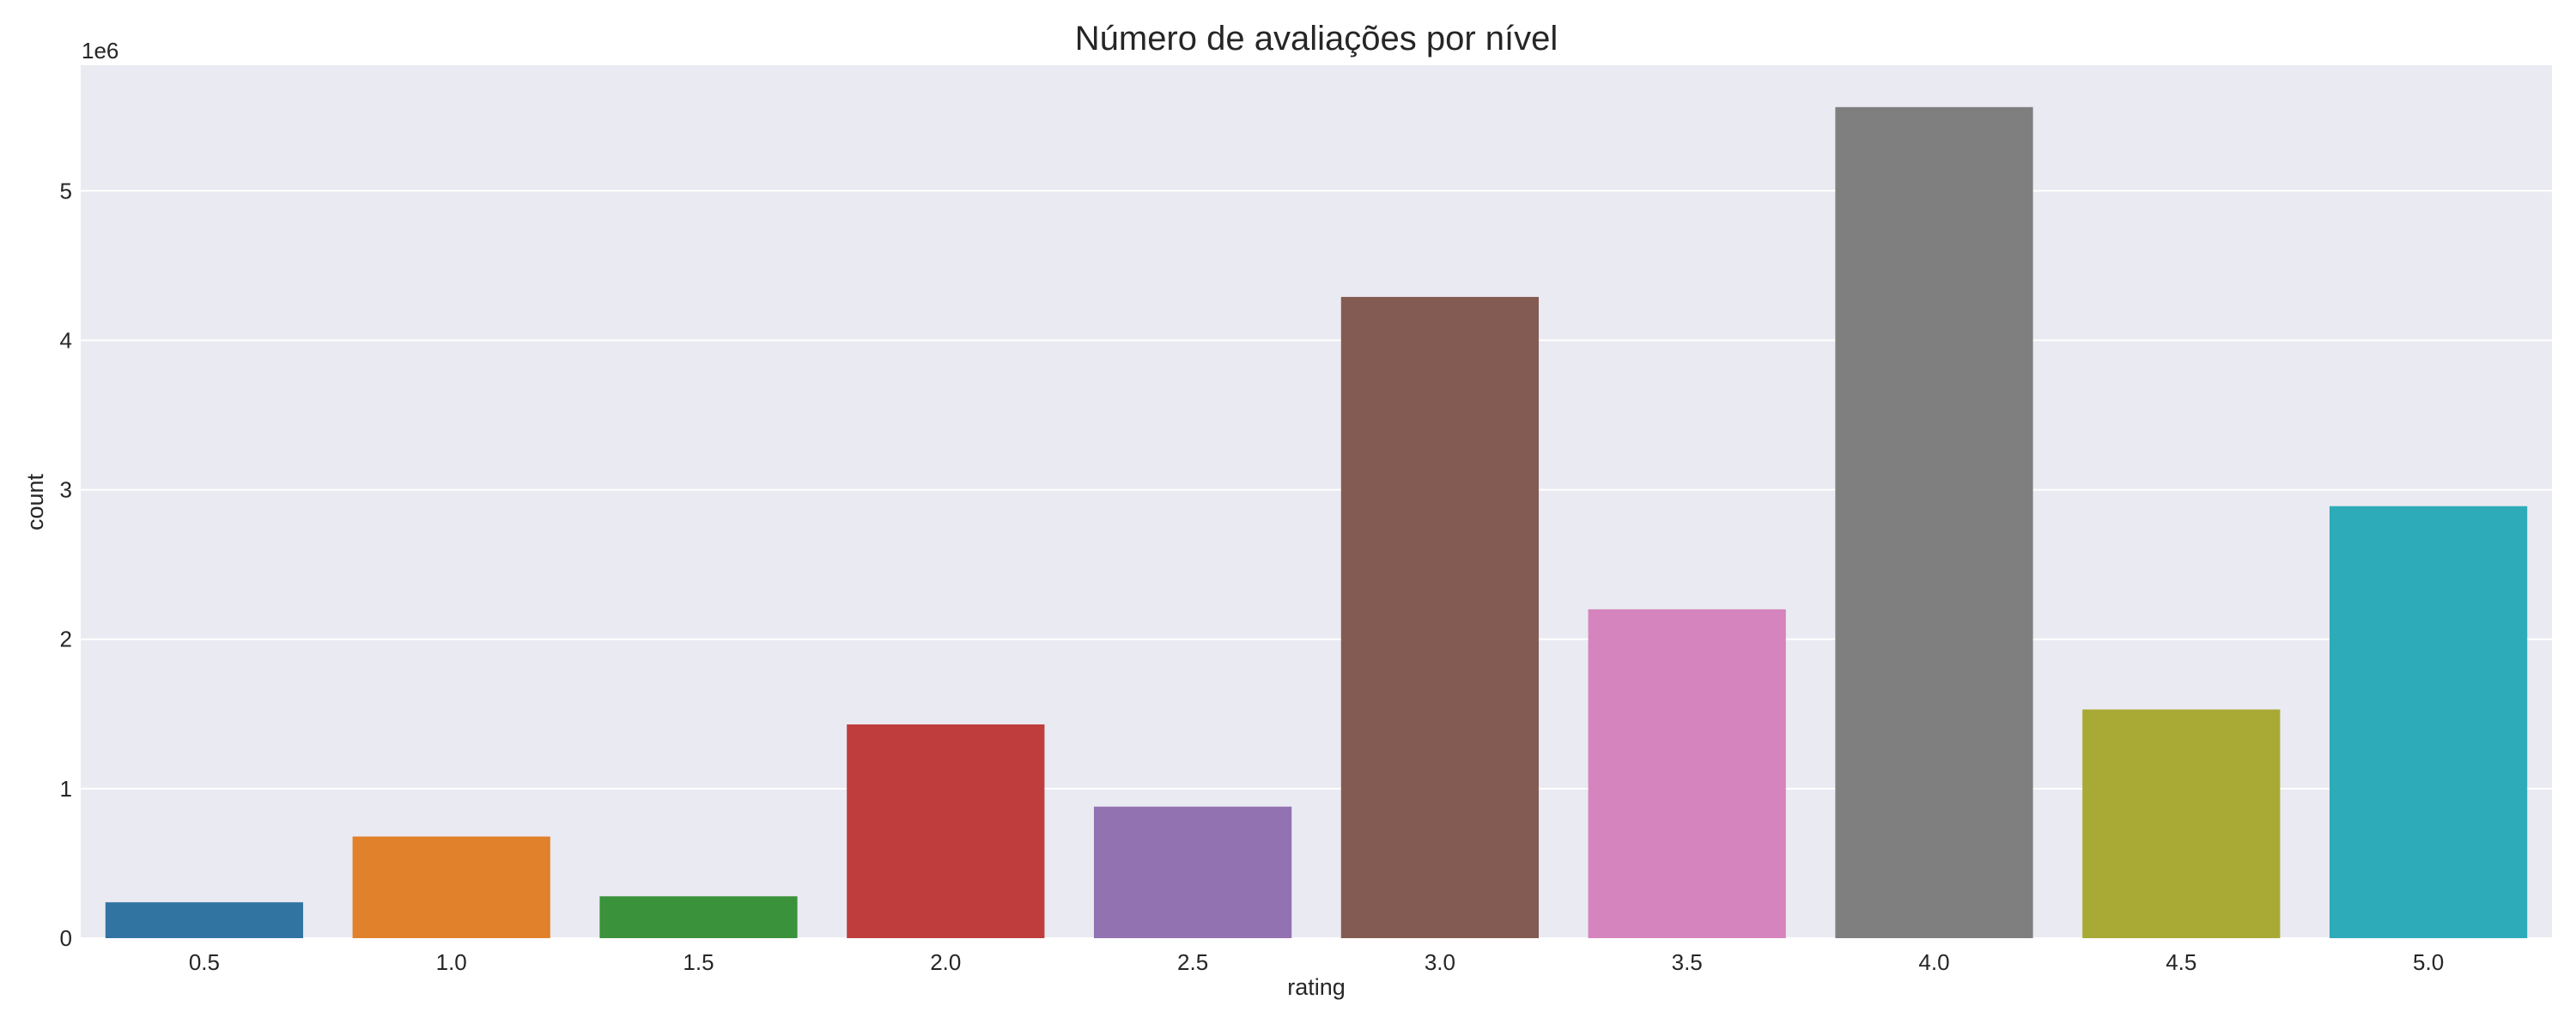 The image size is (2576, 1030). What do you see at coordinates (66, 938) in the screenshot?
I see `y-tick-label: 0` at bounding box center [66, 938].